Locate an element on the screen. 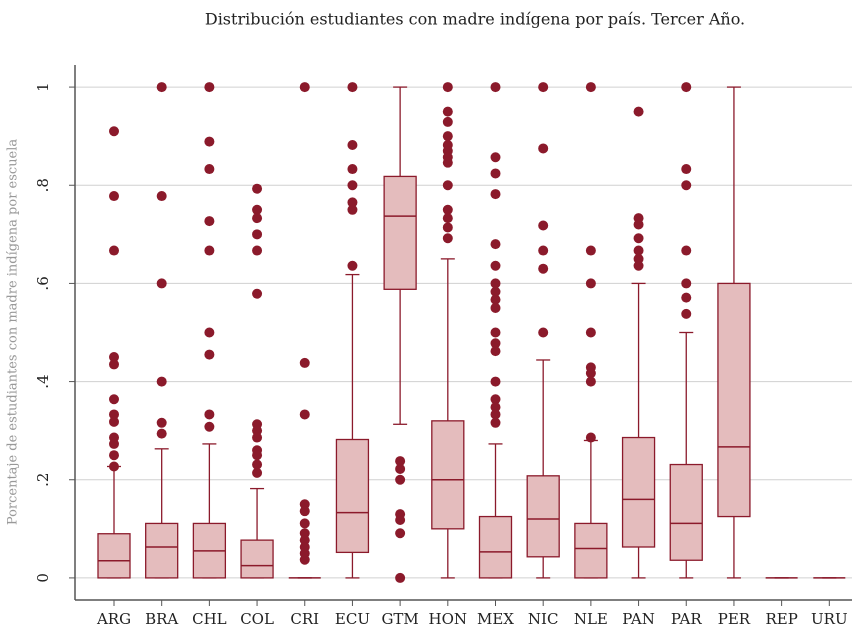 The height and width of the screenshot is (633, 867). x-tick-label: NIC is located at coordinates (543, 619).